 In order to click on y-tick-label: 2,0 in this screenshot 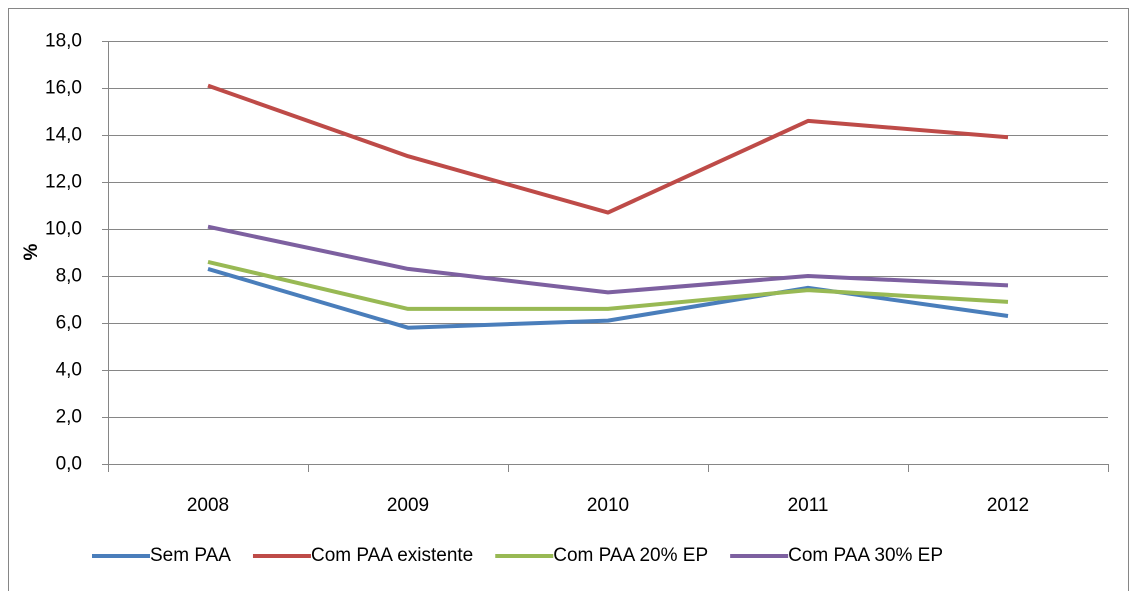, I will do `click(69, 417)`.